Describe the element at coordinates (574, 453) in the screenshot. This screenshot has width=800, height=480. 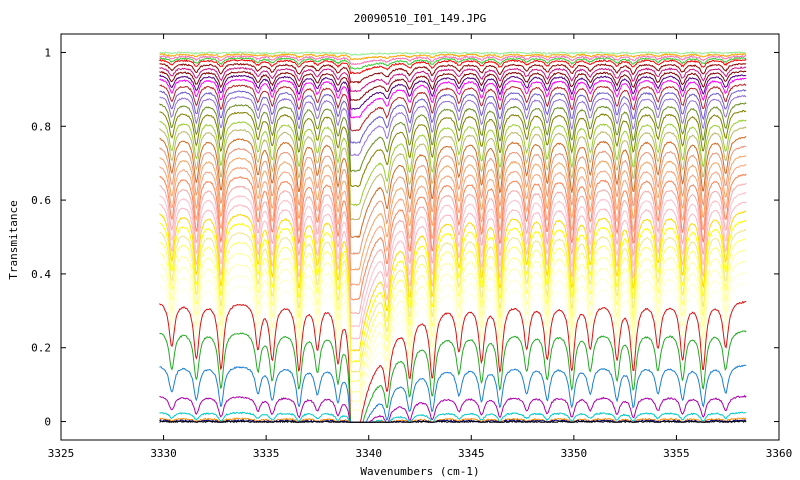
I see `x-tick-label: 3350` at that location.